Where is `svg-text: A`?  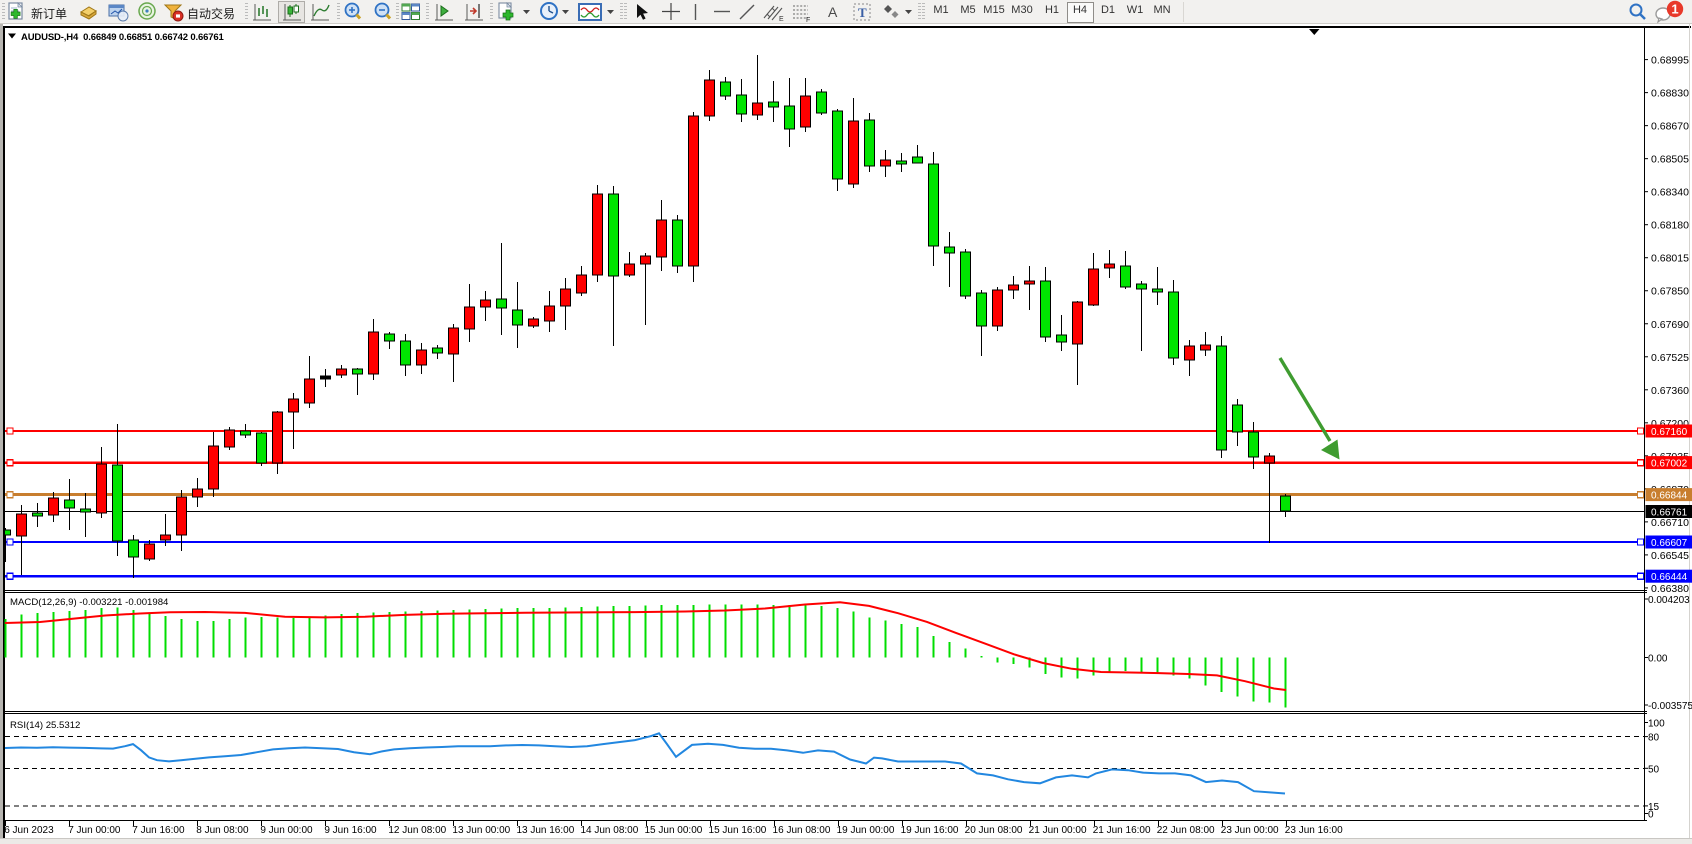 svg-text: A is located at coordinates (833, 12).